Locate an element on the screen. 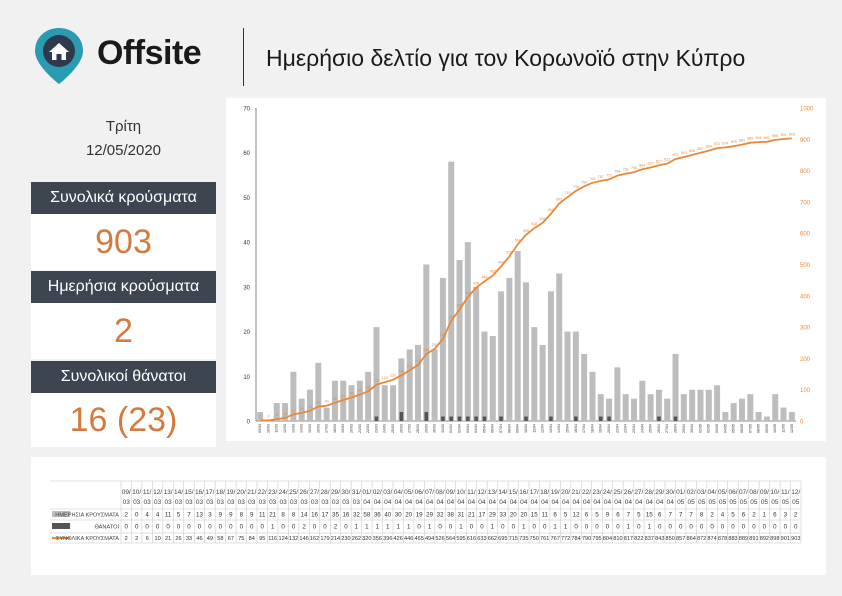 The image size is (842, 596). total-cases-data-label: 872 is located at coordinates (717, 144).